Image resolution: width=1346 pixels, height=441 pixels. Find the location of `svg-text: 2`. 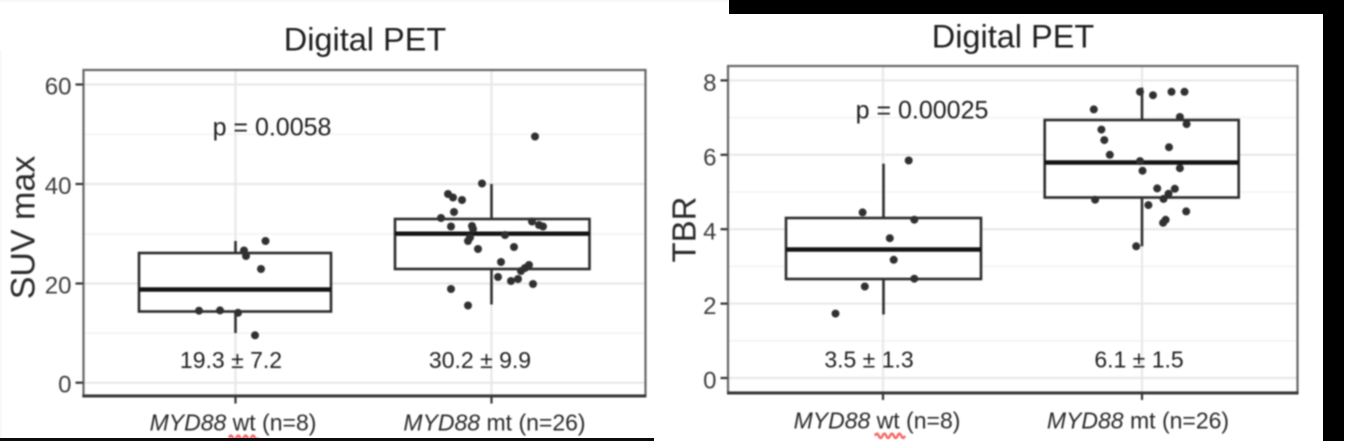

svg-text: 2 is located at coordinates (709, 306).